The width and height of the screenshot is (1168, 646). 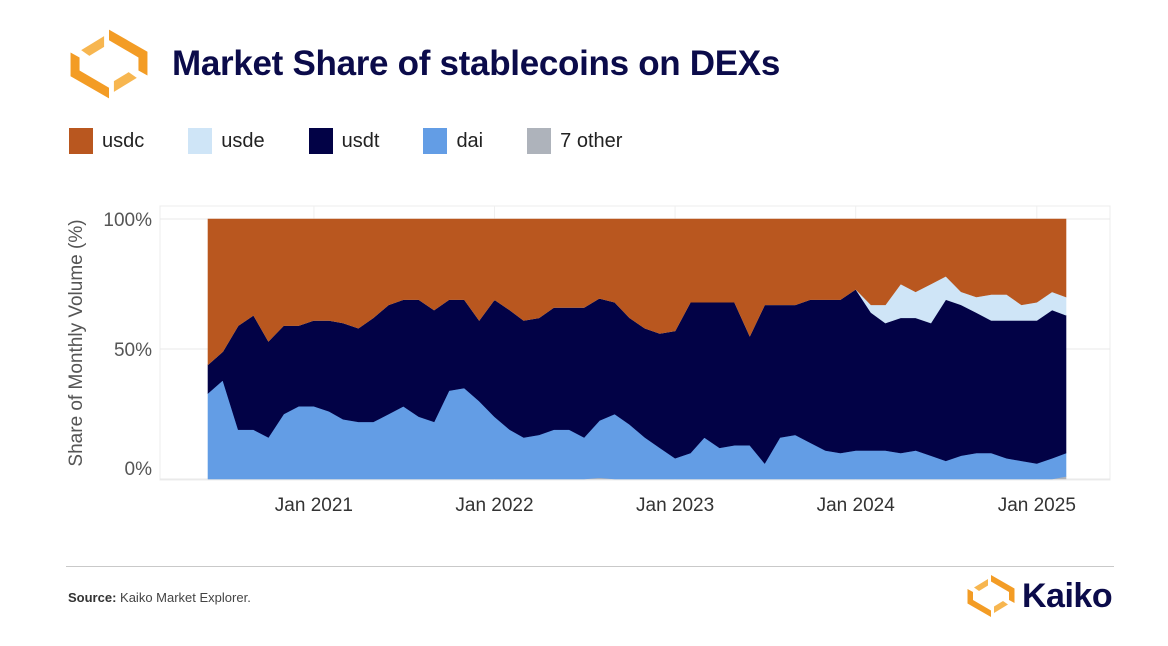 I want to click on legend-label-usde: usde, so click(x=243, y=140).